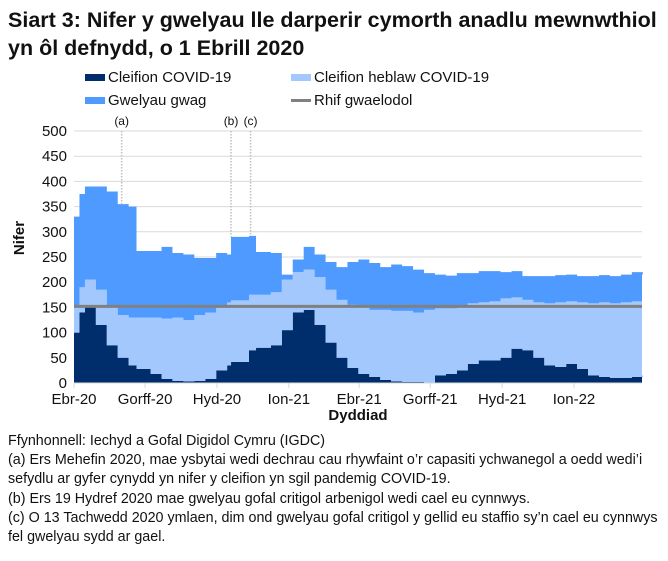  I want to click on y-tick-label: 400, so click(54, 181).